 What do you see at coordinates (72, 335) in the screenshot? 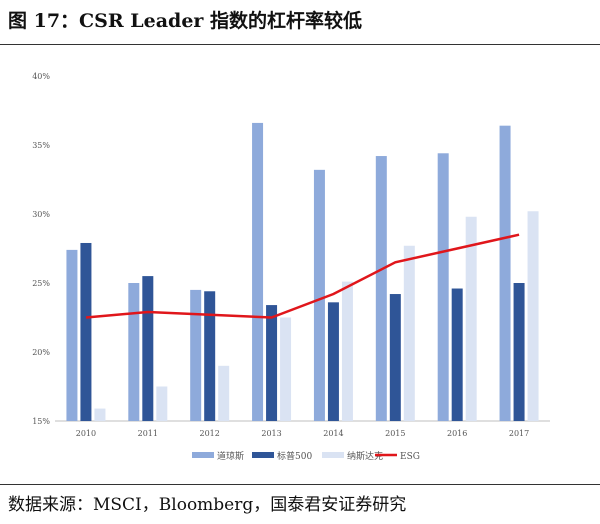
I see `bar-道琼斯-2010` at bounding box center [72, 335].